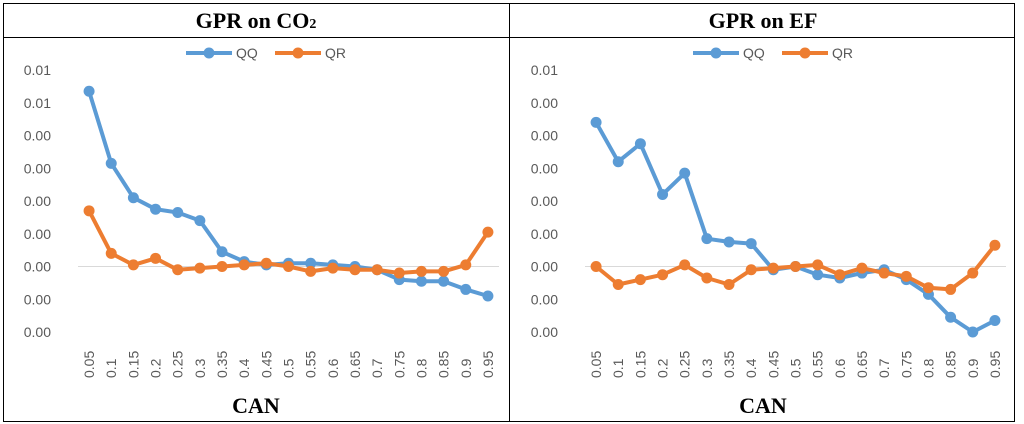 This screenshot has width=1024, height=424. Describe the element at coordinates (244, 368) in the screenshot. I see `x-tick-label: 0.4` at that location.